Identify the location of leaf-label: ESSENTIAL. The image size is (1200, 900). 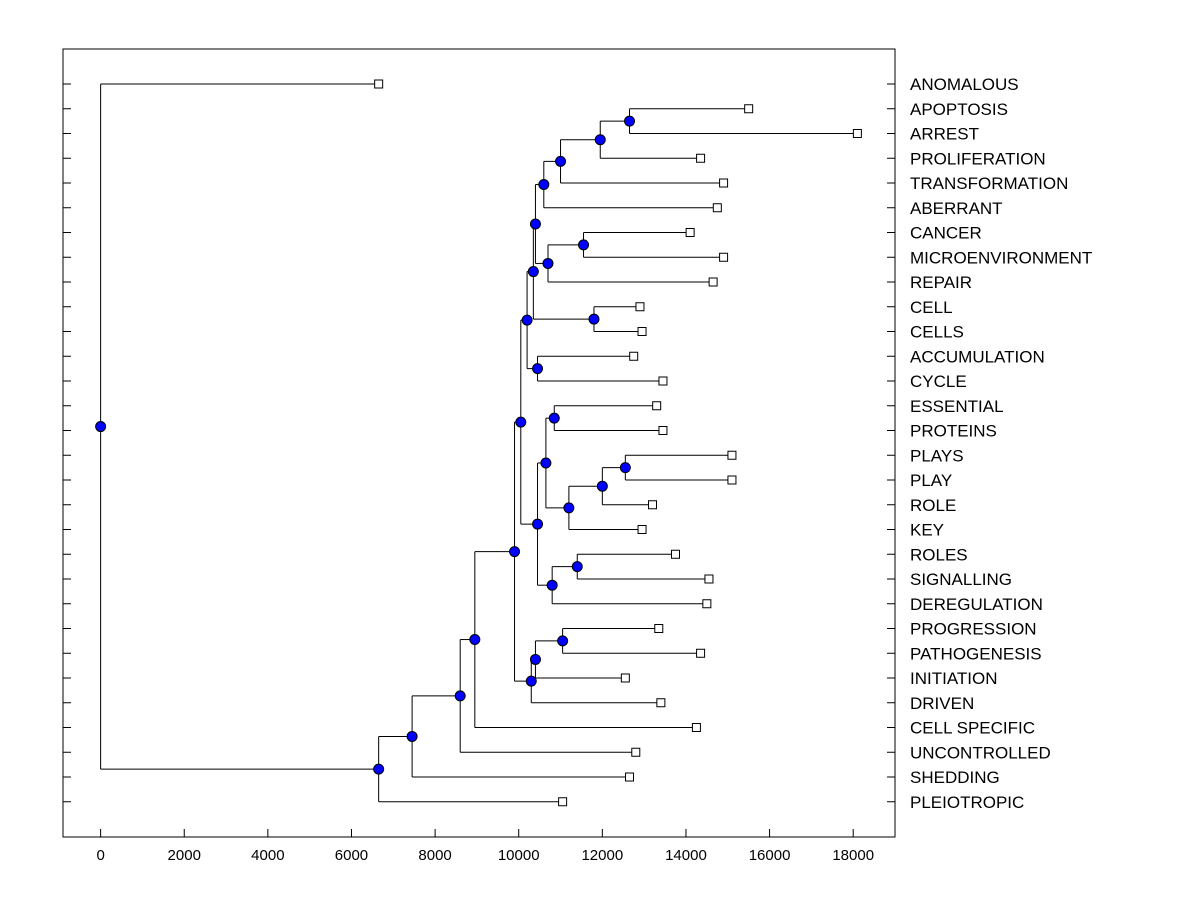
(957, 406).